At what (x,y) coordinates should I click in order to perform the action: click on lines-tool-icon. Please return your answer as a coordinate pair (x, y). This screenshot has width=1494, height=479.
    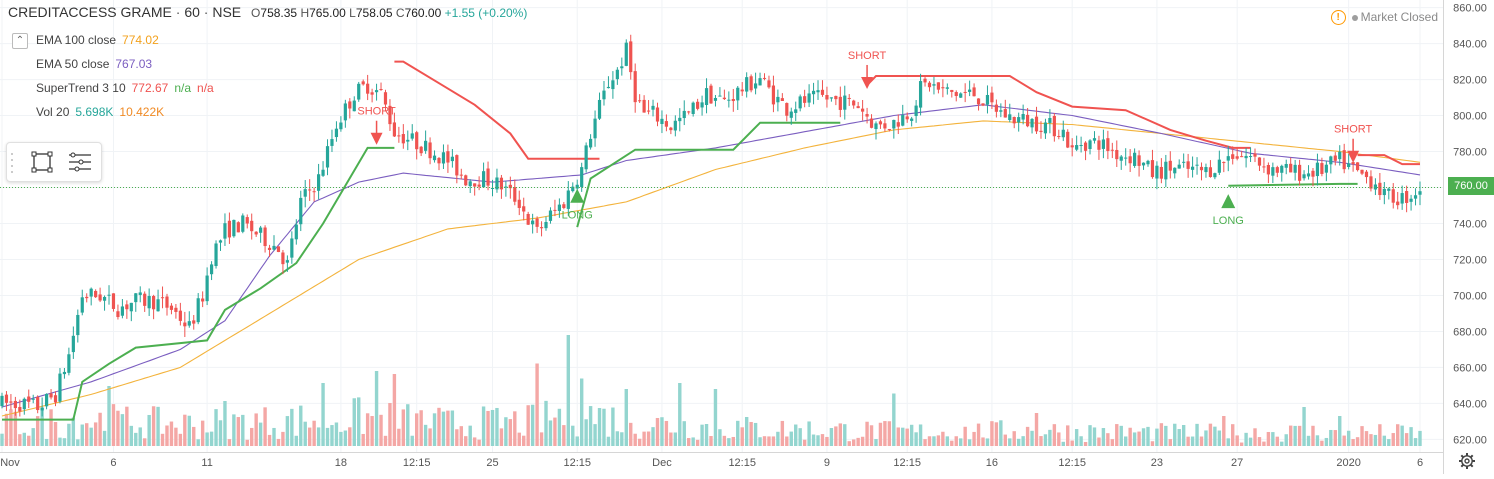
    Looking at the image, I should click on (80, 162).